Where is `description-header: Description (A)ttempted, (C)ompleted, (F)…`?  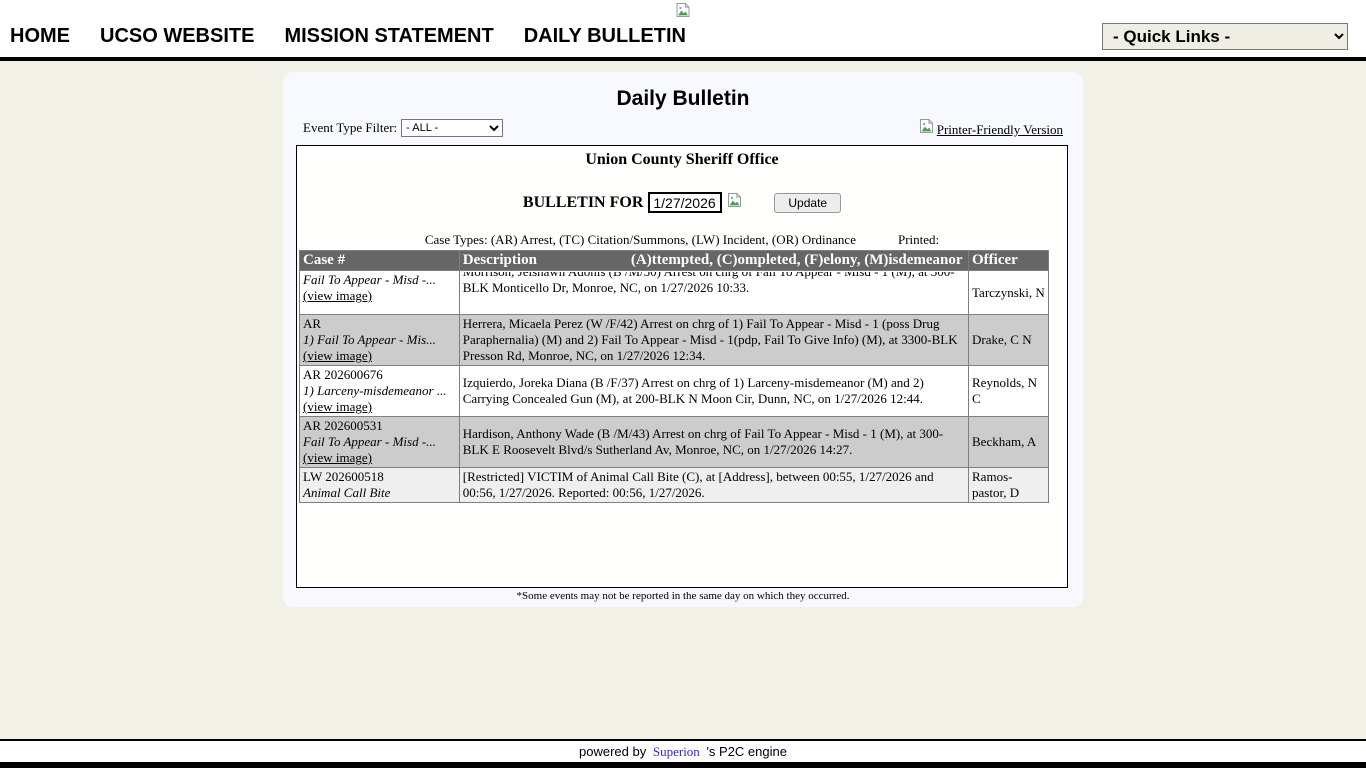
description-header: Description (A)ttempted, (C)ompleted, (F)… is located at coordinates (714, 260).